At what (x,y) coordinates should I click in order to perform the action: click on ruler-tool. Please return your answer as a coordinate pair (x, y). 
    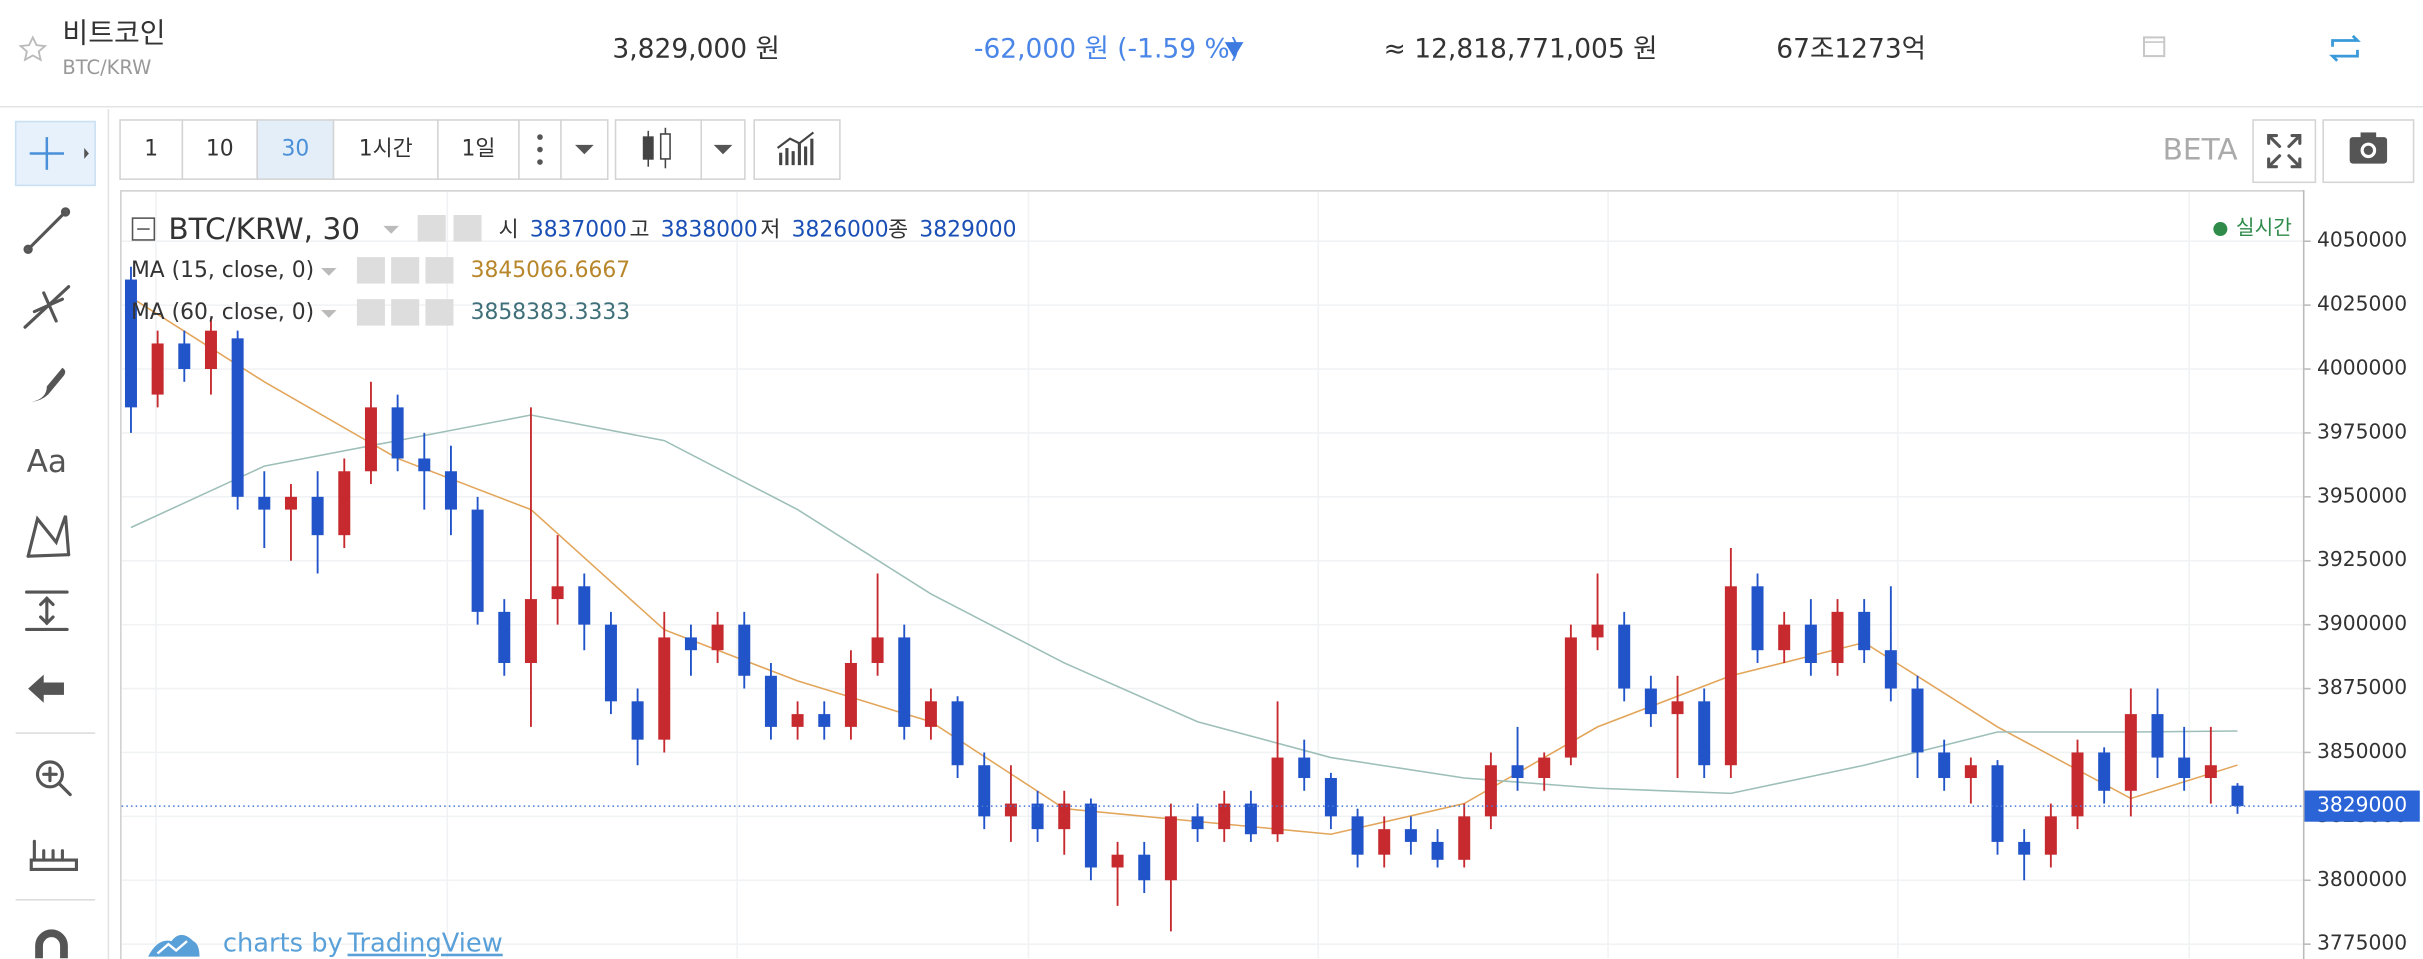
    Looking at the image, I should click on (53, 855).